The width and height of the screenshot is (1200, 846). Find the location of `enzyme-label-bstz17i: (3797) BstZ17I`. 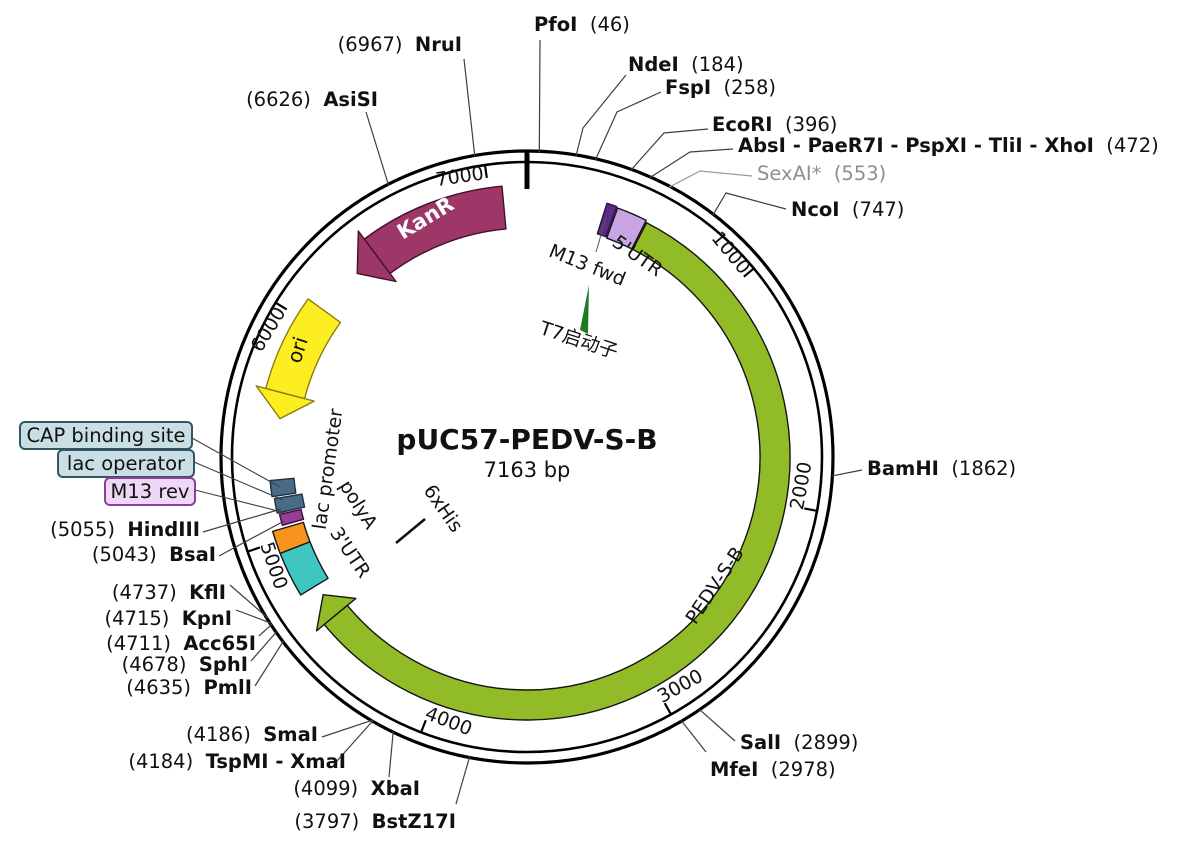

enzyme-label-bstz17i: (3797) BstZ17I is located at coordinates (375, 821).